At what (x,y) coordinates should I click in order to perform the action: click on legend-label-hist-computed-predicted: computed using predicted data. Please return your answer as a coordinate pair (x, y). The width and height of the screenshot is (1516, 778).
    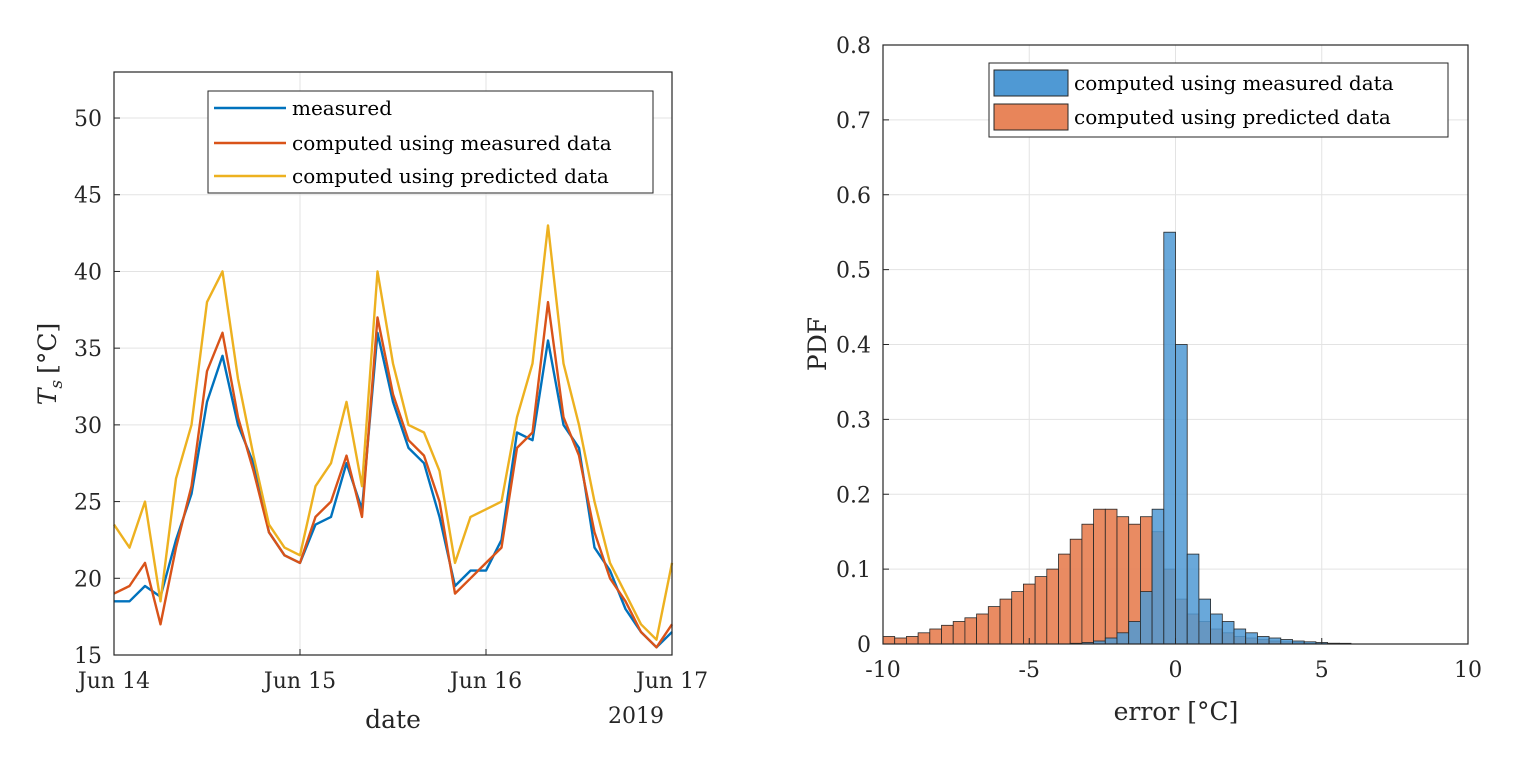
    Looking at the image, I should click on (1232, 117).